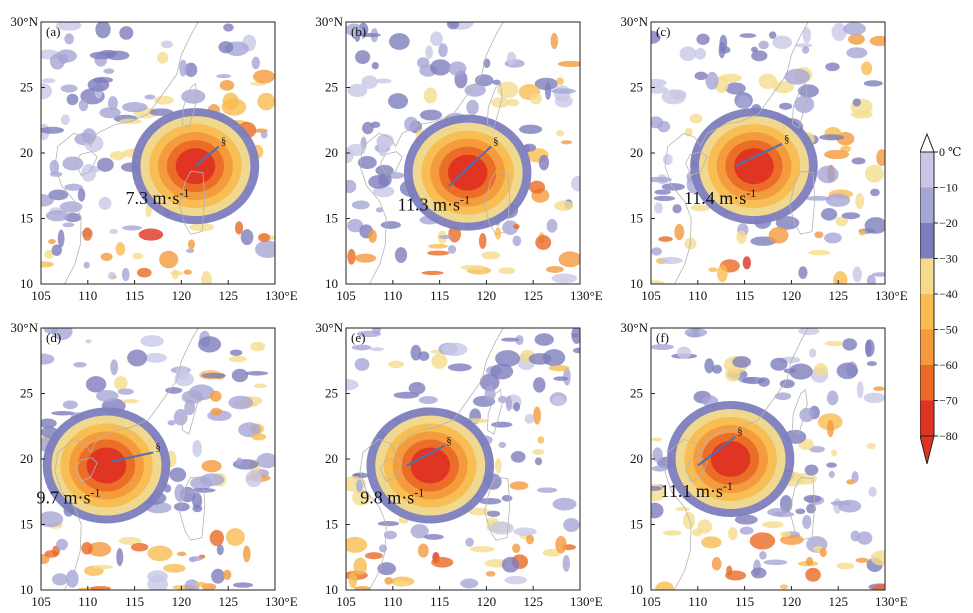 The image size is (973, 613). What do you see at coordinates (41, 601) in the screenshot?
I see `lon-tick-label: 105` at bounding box center [41, 601].